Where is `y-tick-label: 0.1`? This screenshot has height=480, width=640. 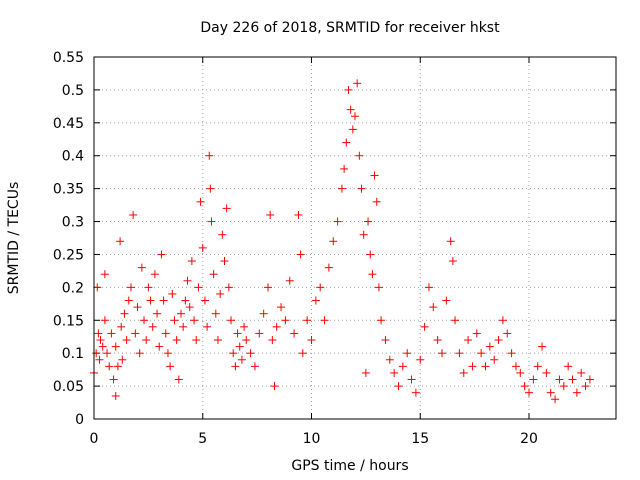
y-tick-label: 0.1 is located at coordinates (73, 354).